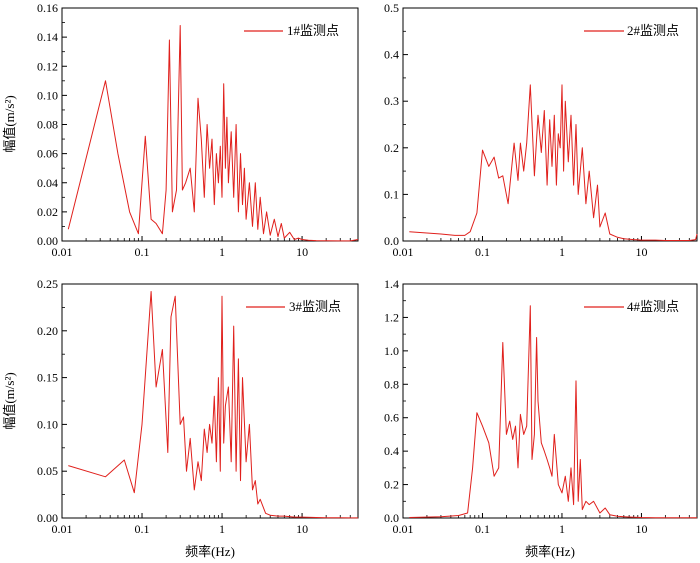  What do you see at coordinates (553, 162) in the screenshot?
I see `series-line` at bounding box center [553, 162].